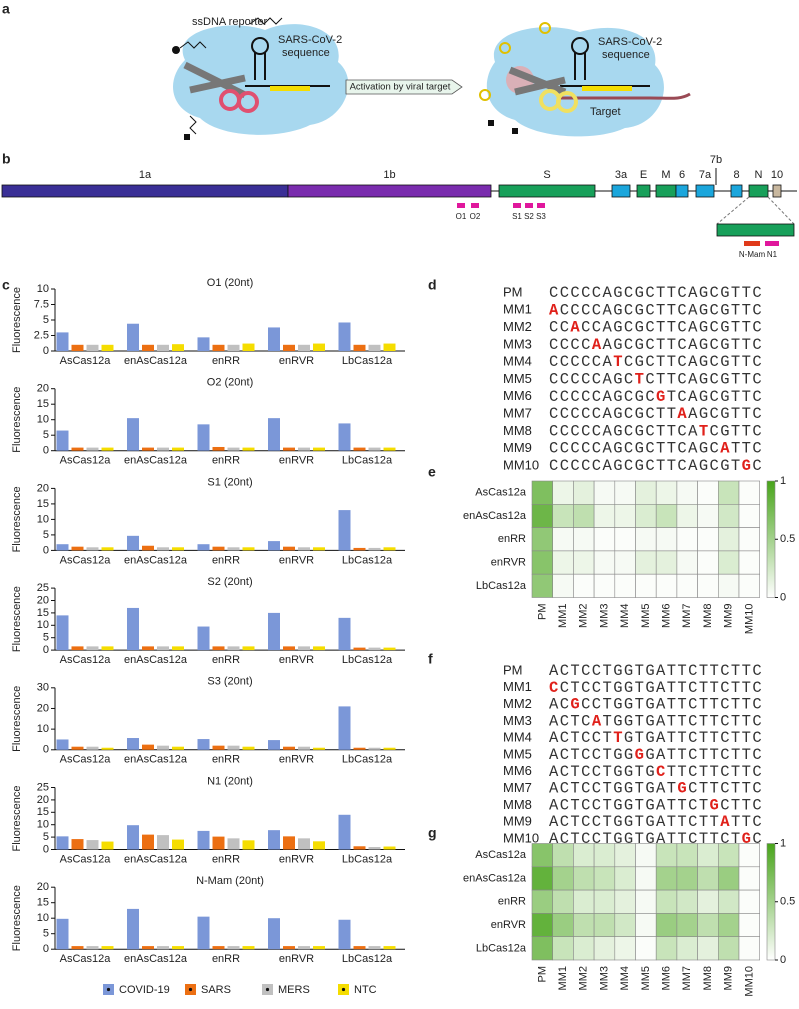 This screenshot has width=799, height=1009. Describe the element at coordinates (521, 837) in the screenshot. I see `sequence-label: MM10` at that location.